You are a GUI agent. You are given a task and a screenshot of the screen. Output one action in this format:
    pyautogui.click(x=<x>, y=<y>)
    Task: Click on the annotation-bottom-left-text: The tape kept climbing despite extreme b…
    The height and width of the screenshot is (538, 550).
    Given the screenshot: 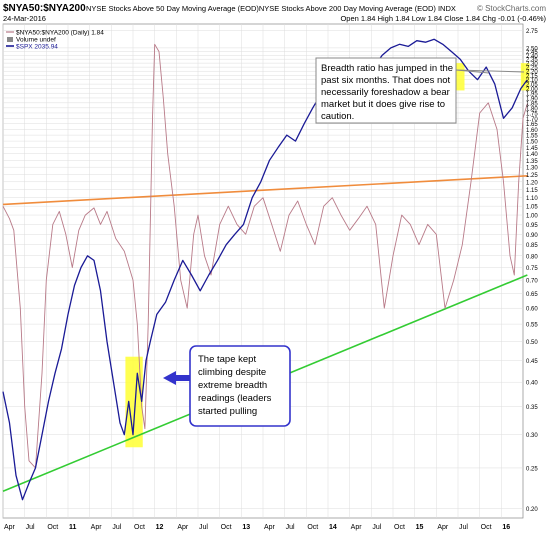 What is the action you would take?
    pyautogui.click(x=236, y=385)
    